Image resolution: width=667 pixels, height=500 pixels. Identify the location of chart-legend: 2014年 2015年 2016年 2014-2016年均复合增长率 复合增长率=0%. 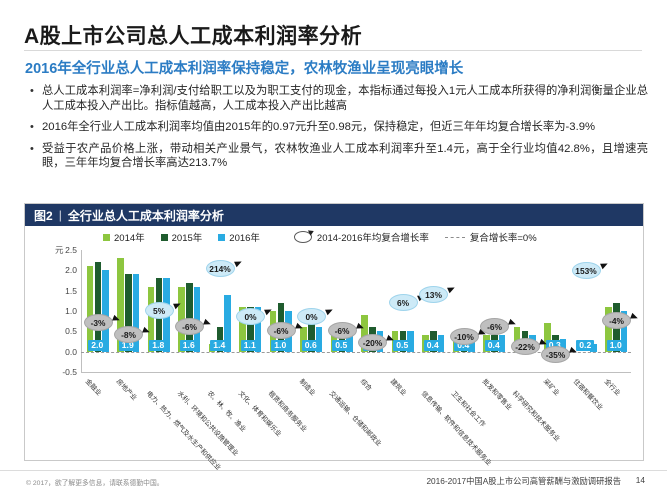
(334, 237).